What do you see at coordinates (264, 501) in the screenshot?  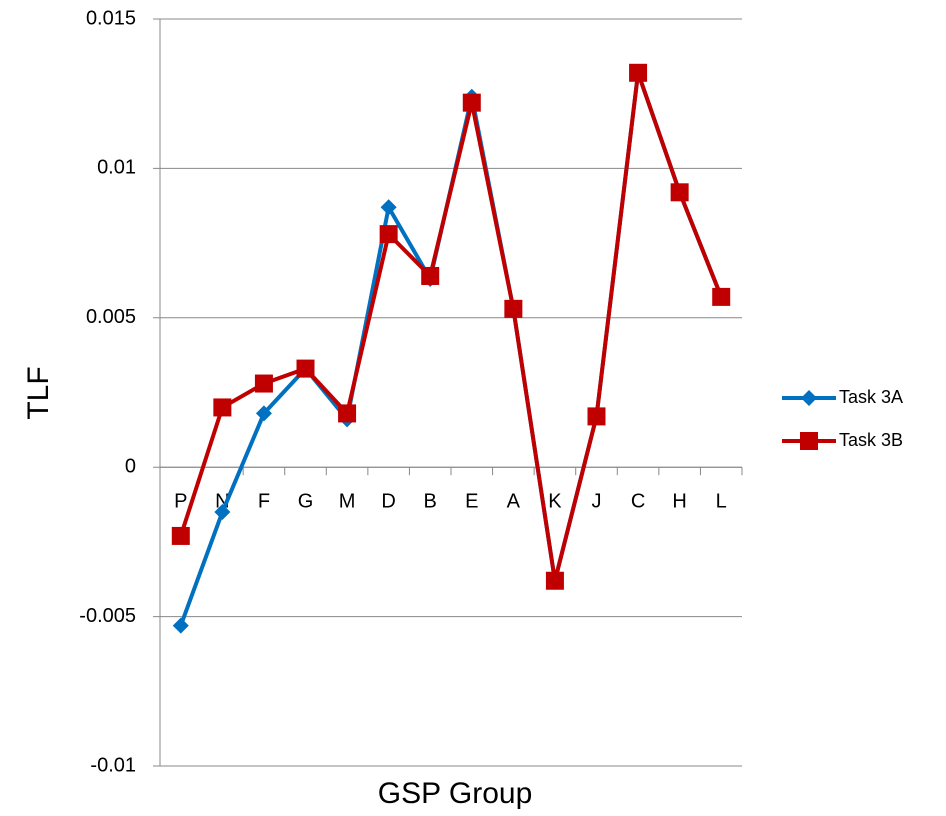 I see `x-tick-label: F` at bounding box center [264, 501].